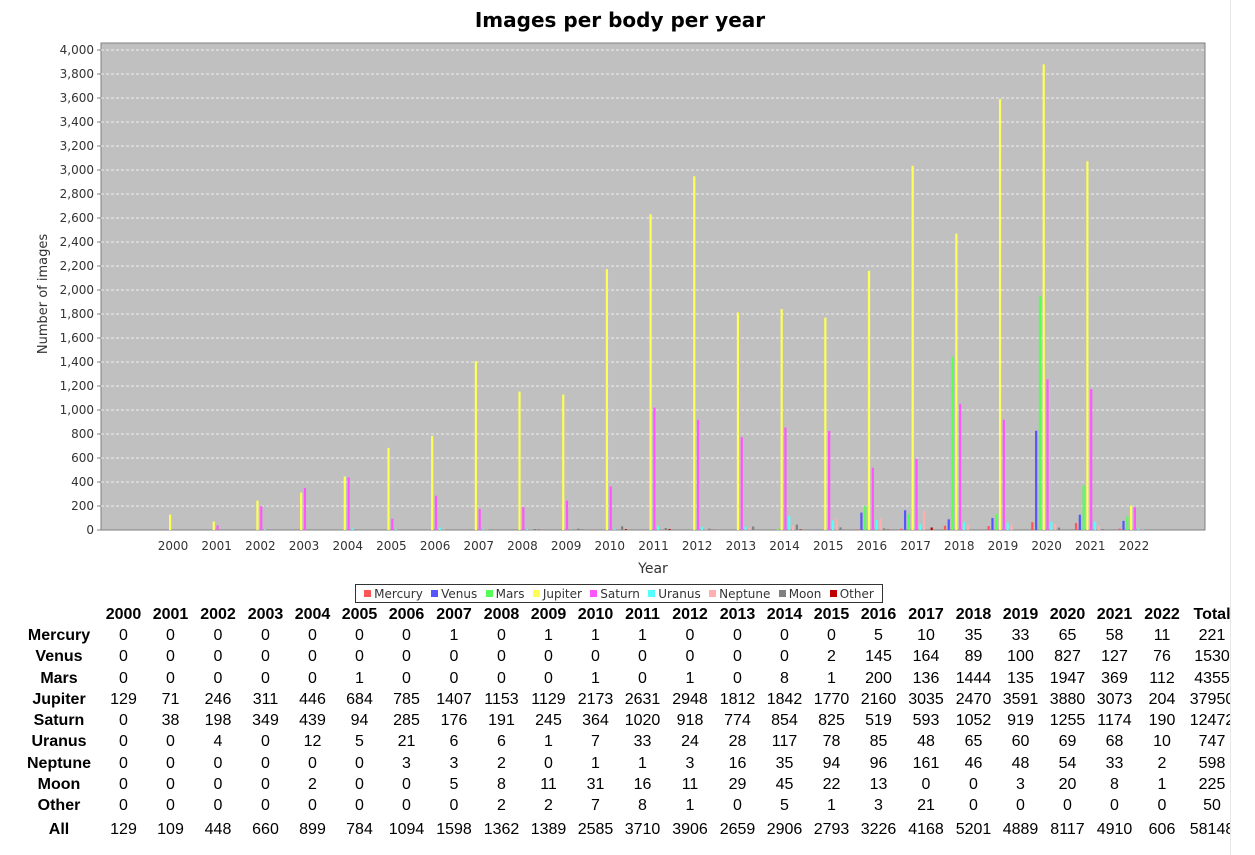 Image resolution: width=1255 pixels, height=855 pixels. What do you see at coordinates (173, 546) in the screenshot?
I see `x-tick-label: 2000` at bounding box center [173, 546].